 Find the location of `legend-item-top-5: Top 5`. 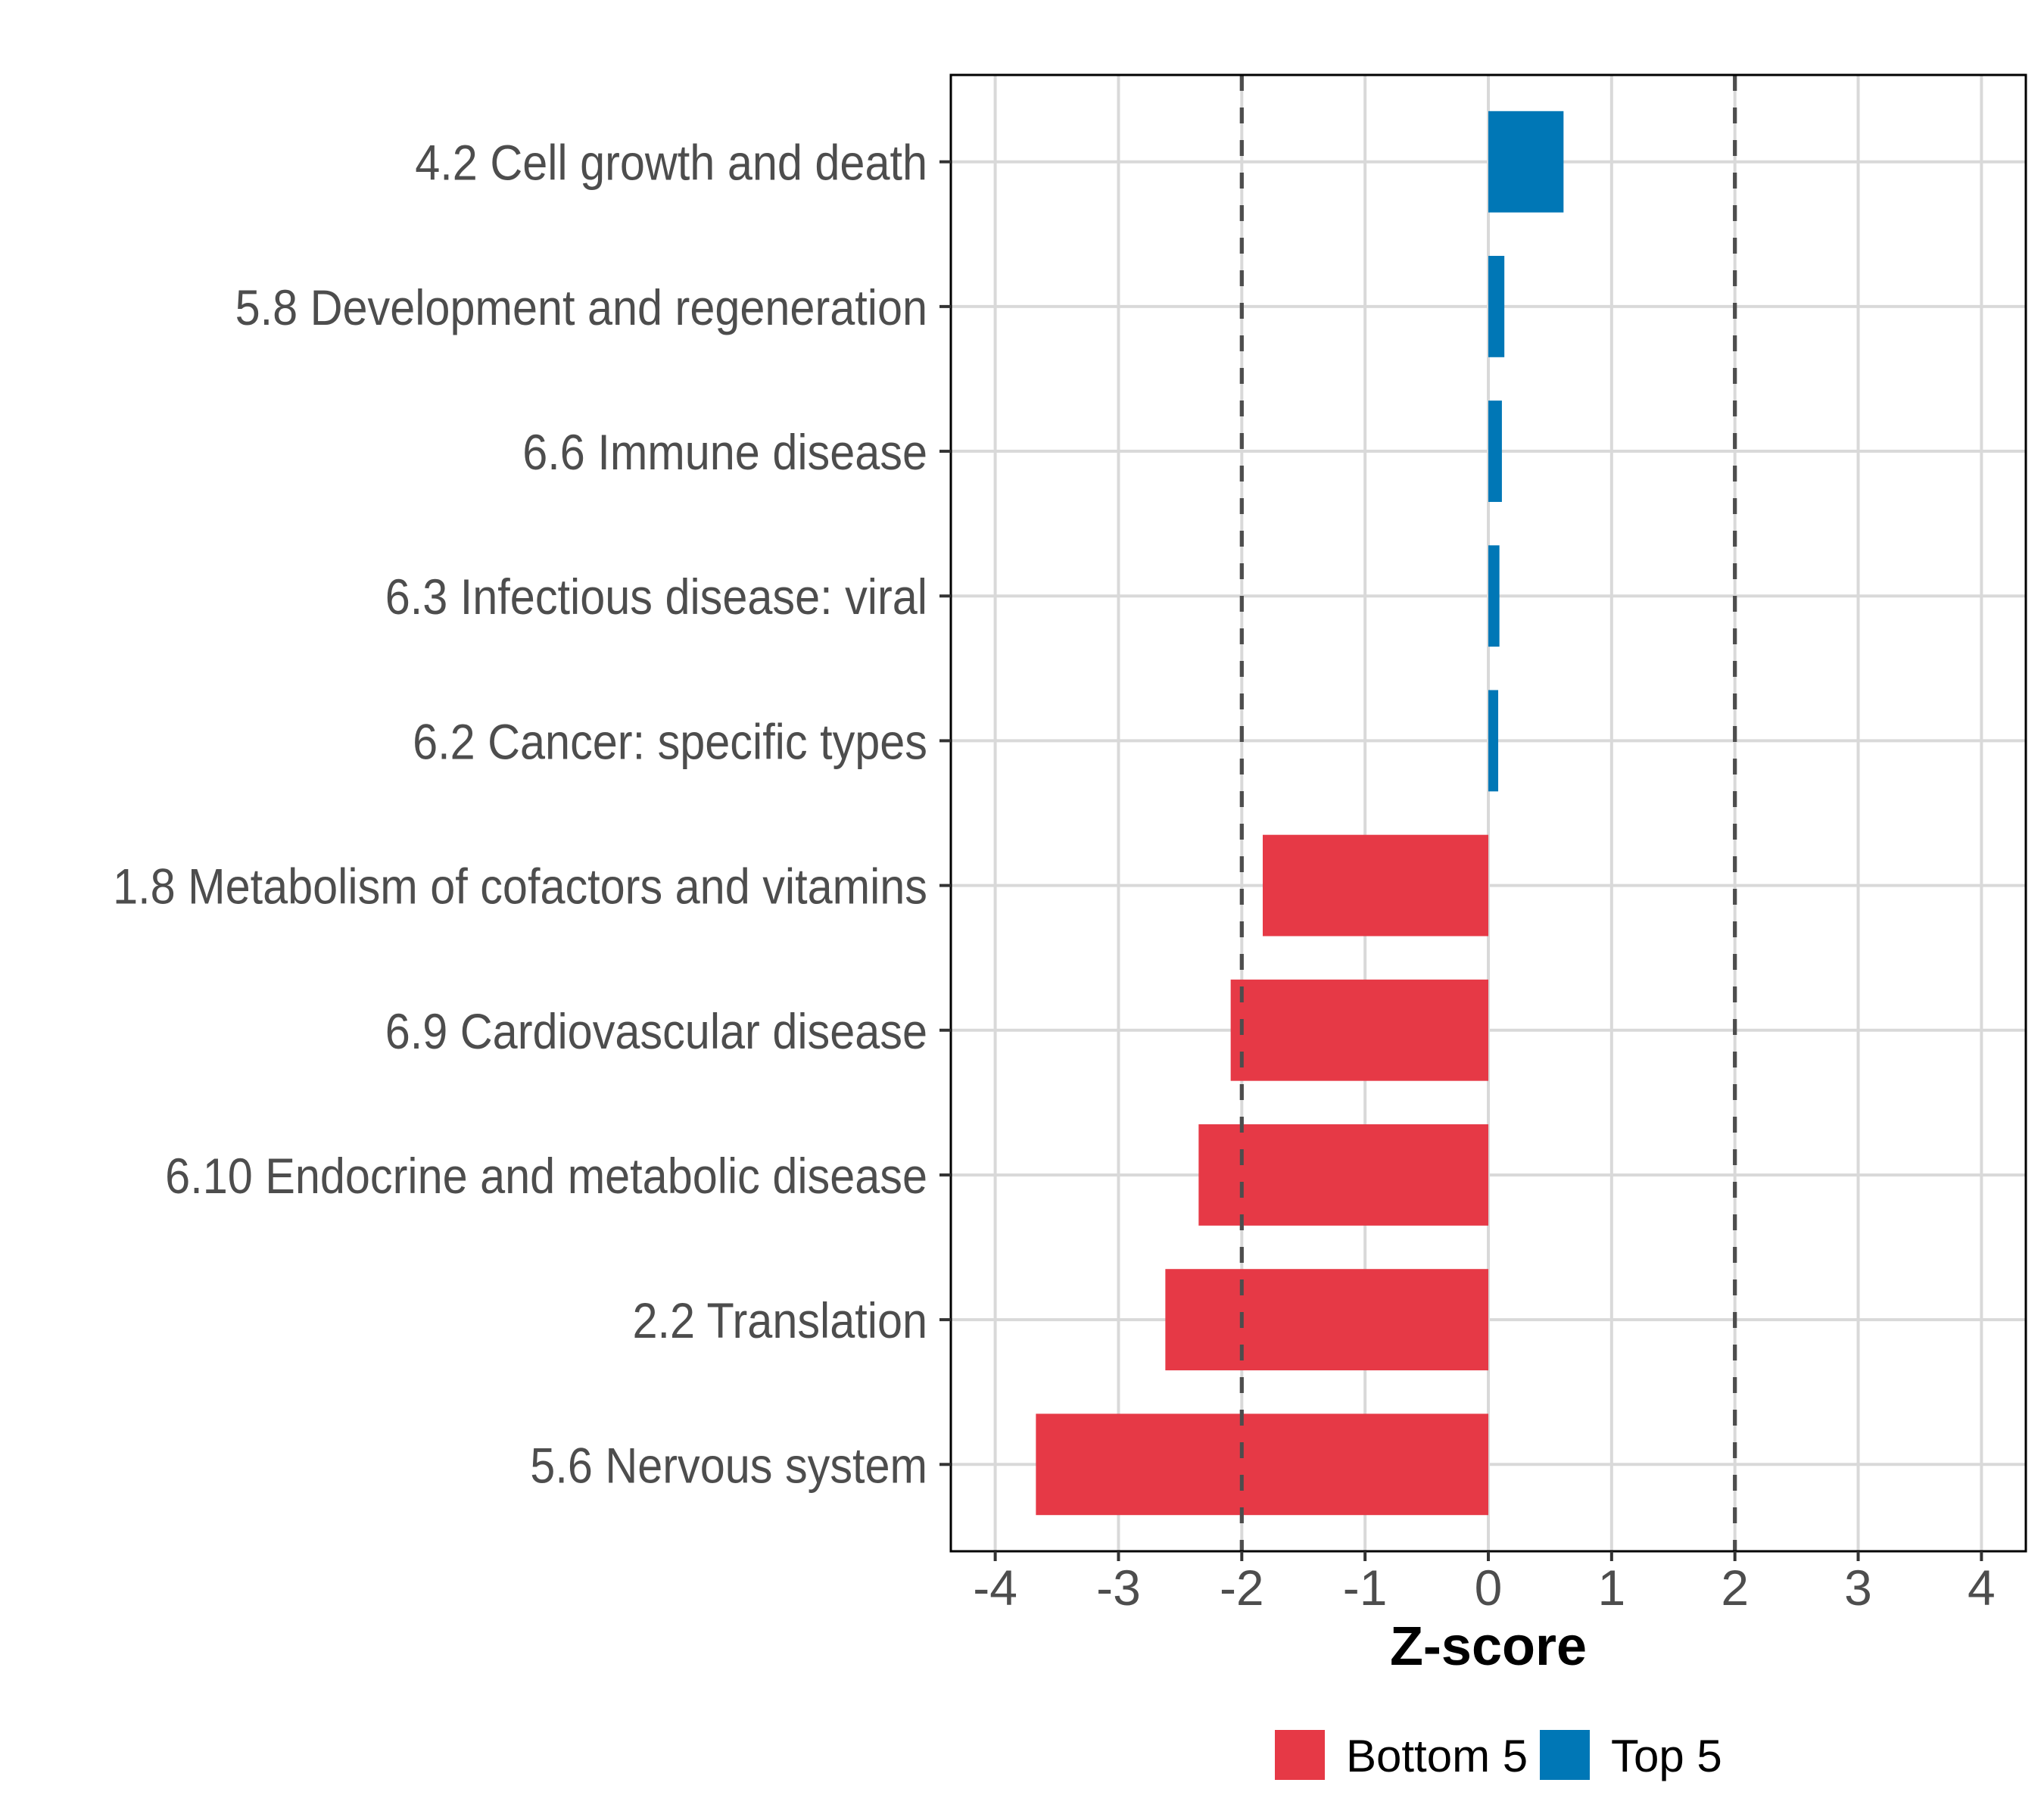

legend-item-top-5: Top 5 is located at coordinates (1631, 1755).